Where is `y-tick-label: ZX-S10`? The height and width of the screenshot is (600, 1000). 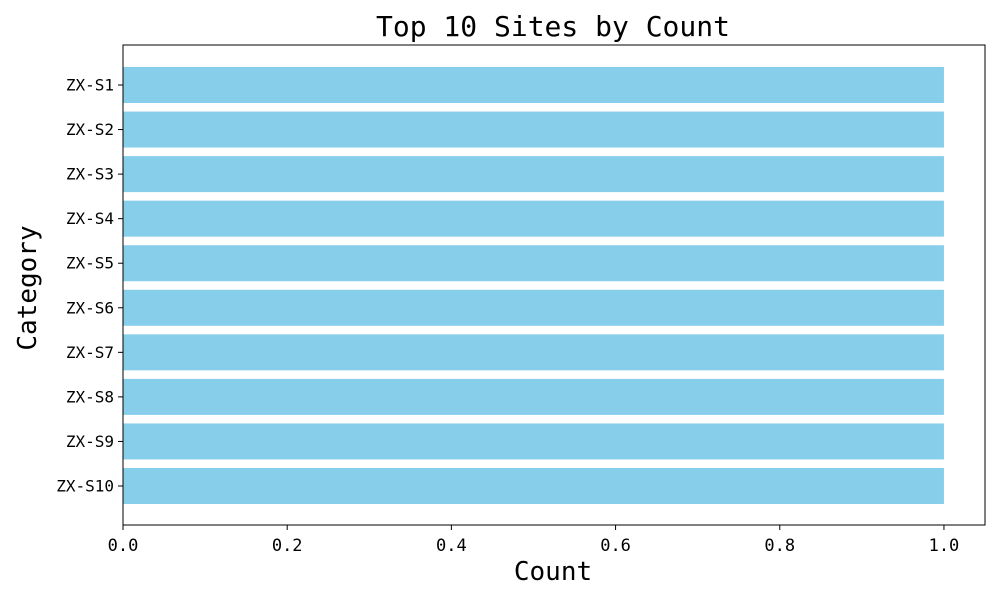 y-tick-label: ZX-S10 is located at coordinates (85, 486).